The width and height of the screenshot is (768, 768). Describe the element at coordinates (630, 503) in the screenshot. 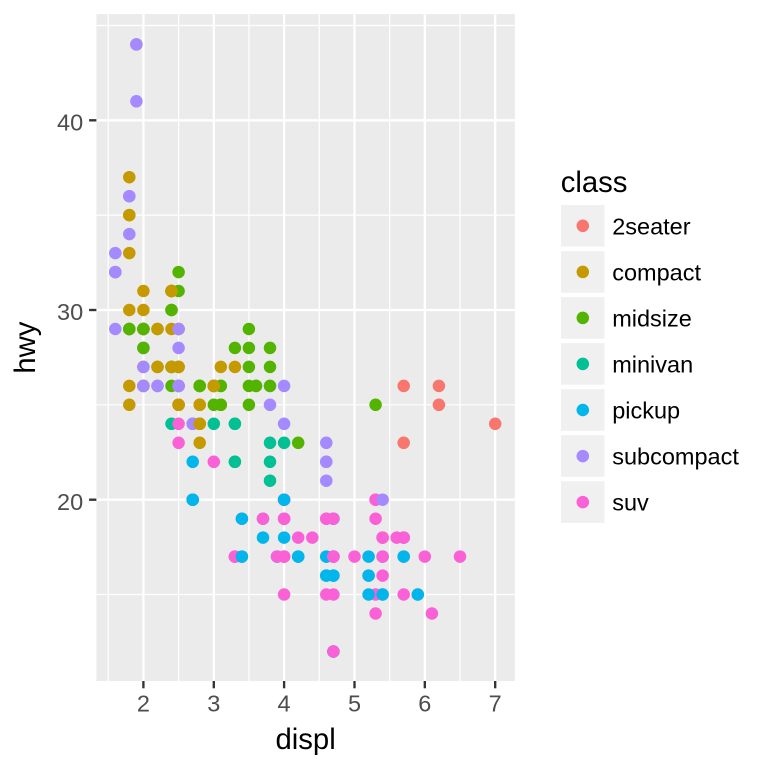

I see `svg-text: suv` at that location.